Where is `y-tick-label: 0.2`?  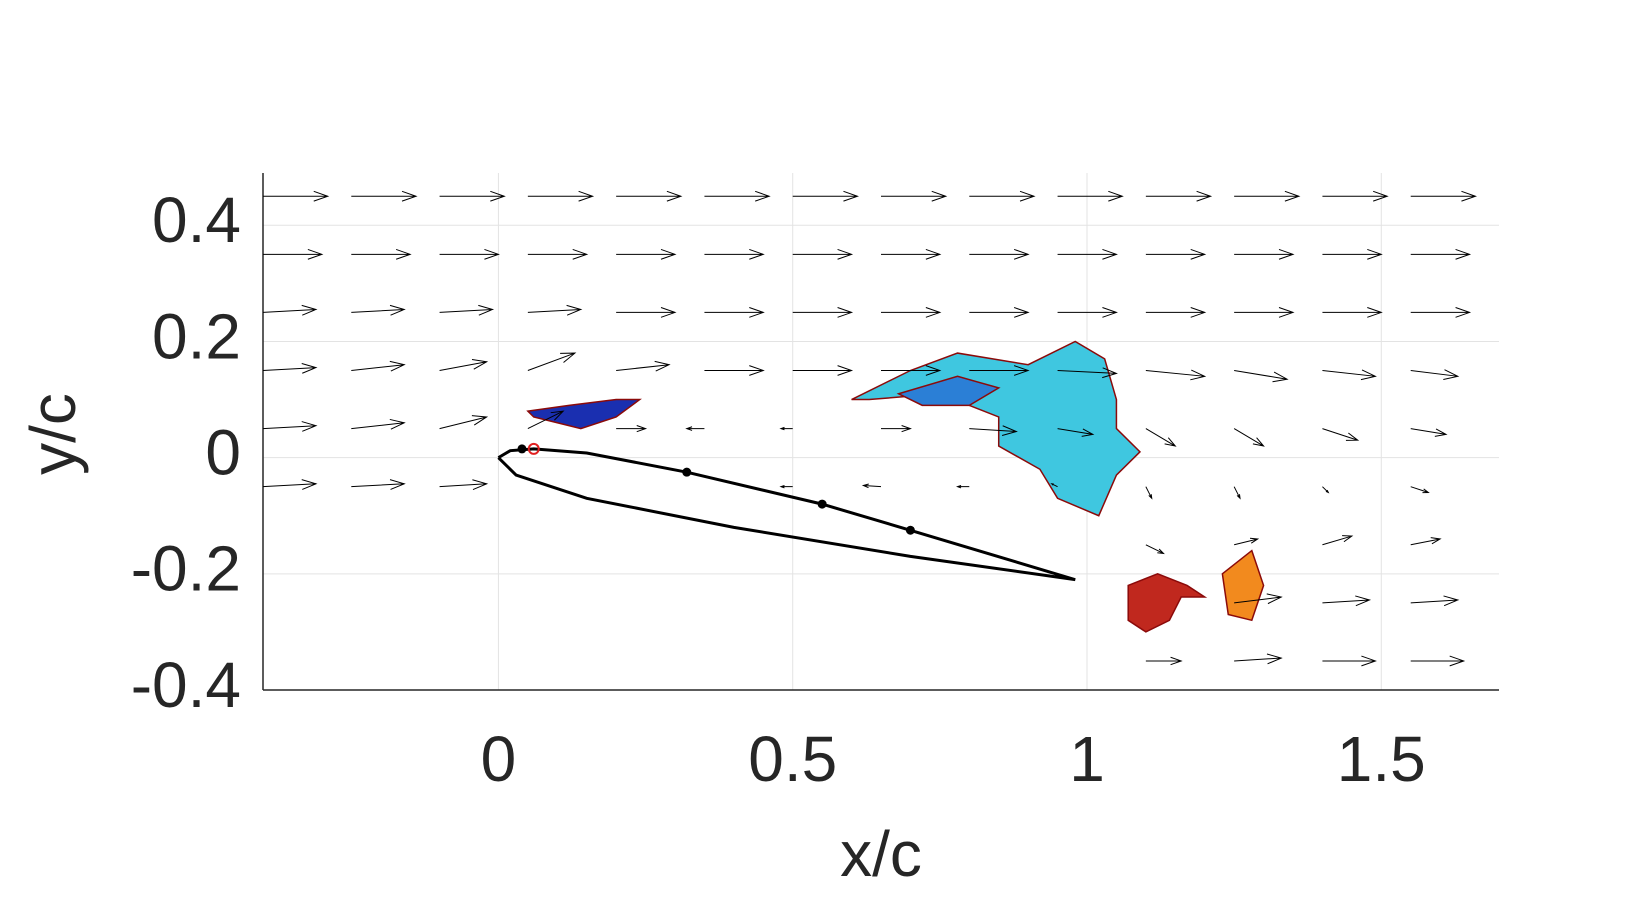
y-tick-label: 0.2 is located at coordinates (196, 336).